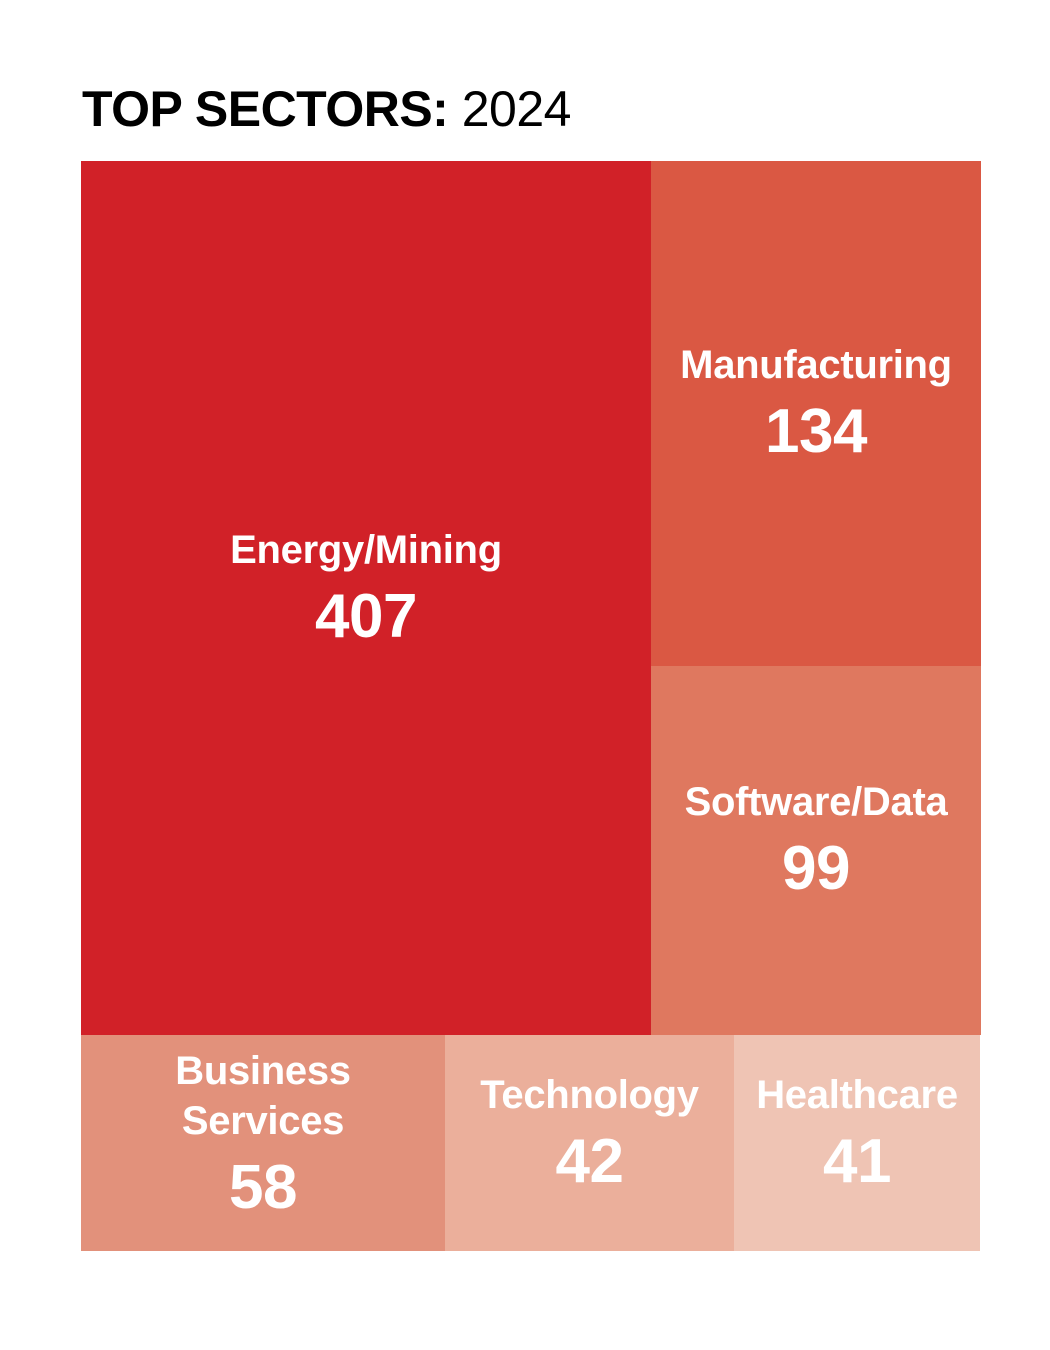  I want to click on treemap-tile-content: Business Services 58, so click(263, 1136).